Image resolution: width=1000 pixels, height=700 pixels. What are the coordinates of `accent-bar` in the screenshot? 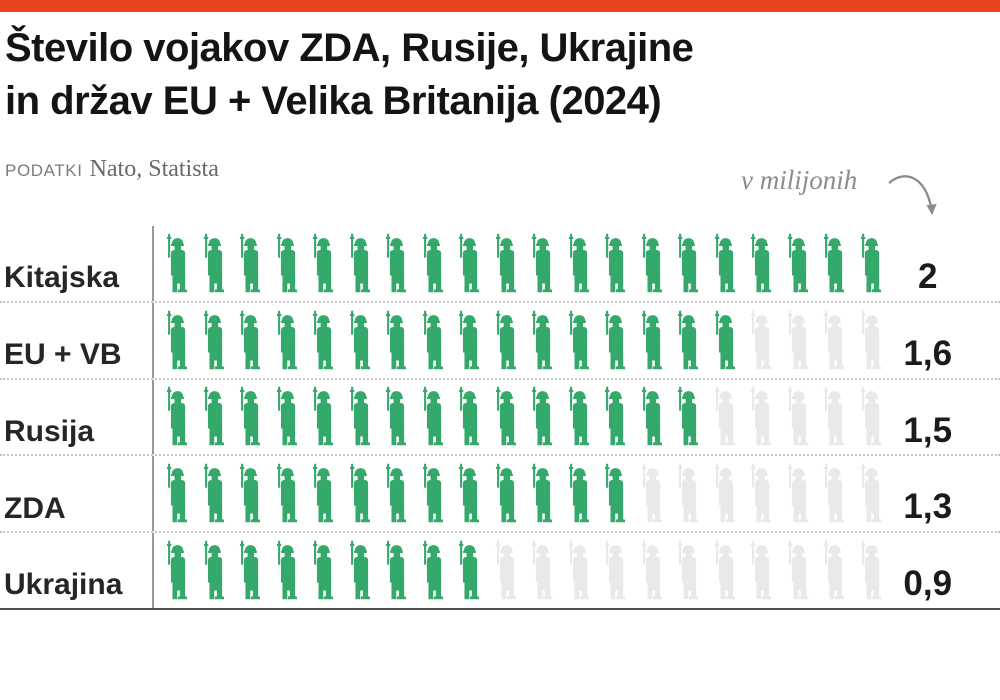 It's located at (500, 6).